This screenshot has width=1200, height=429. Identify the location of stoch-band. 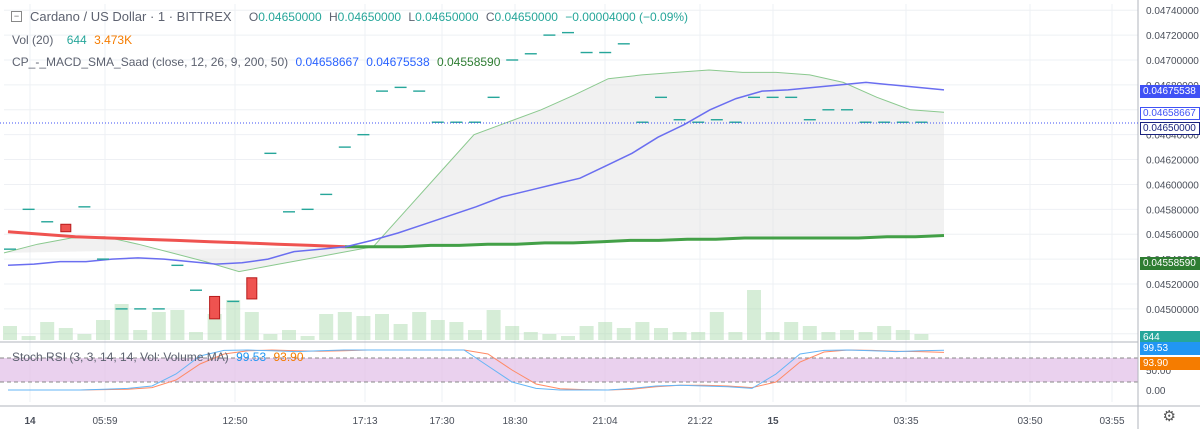
(569, 370).